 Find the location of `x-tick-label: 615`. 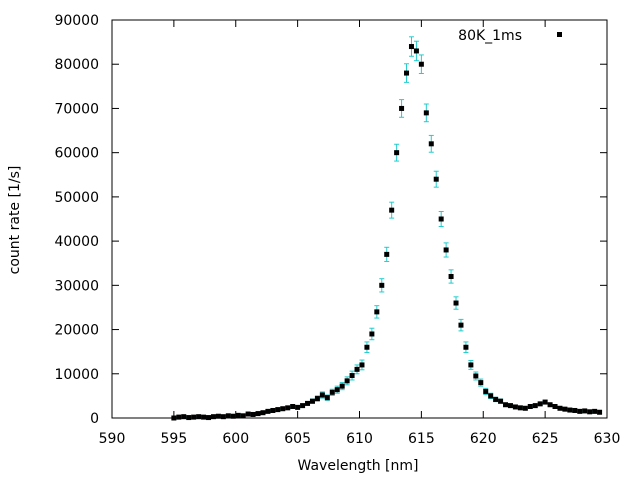

x-tick-label: 615 is located at coordinates (421, 439).